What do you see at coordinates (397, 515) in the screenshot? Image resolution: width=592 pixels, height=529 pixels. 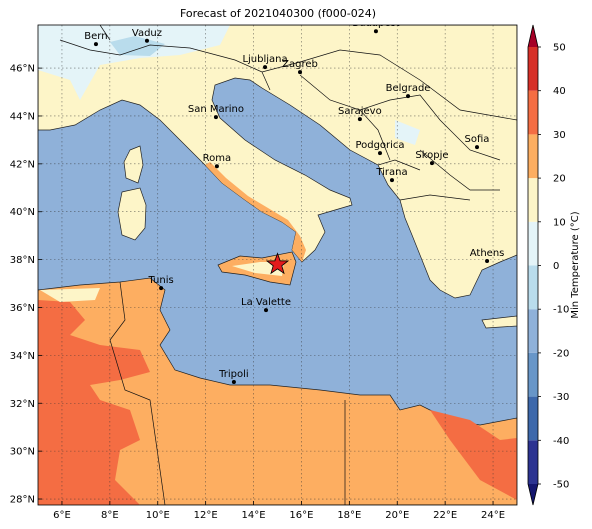 I see `x-tick-label: 20°E` at bounding box center [397, 515].